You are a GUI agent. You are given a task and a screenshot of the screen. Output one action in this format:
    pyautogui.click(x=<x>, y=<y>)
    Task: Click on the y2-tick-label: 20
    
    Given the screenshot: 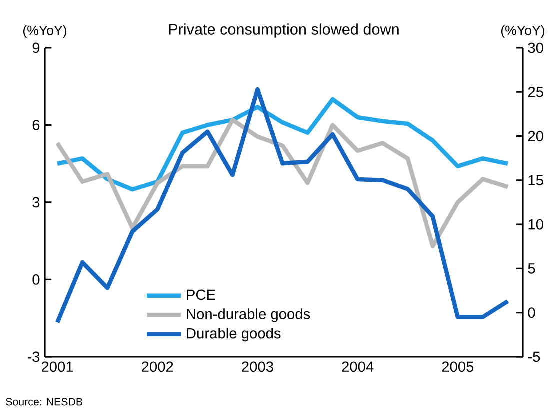 What is the action you would take?
    pyautogui.click(x=536, y=136)
    